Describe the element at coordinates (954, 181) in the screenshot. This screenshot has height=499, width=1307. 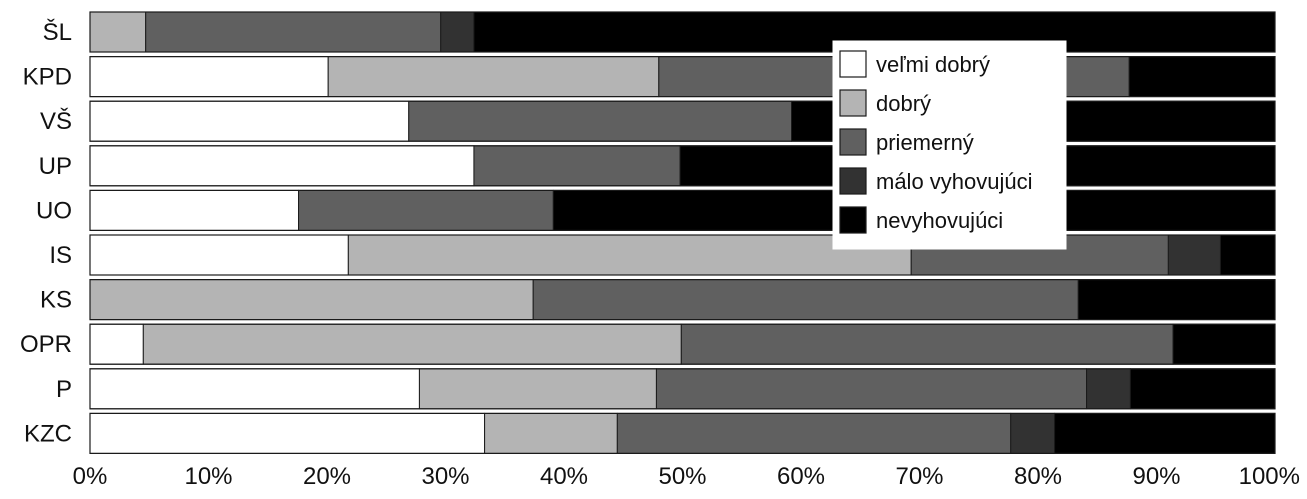
I see `legend-label-3: málo vyhovujúci` at that location.